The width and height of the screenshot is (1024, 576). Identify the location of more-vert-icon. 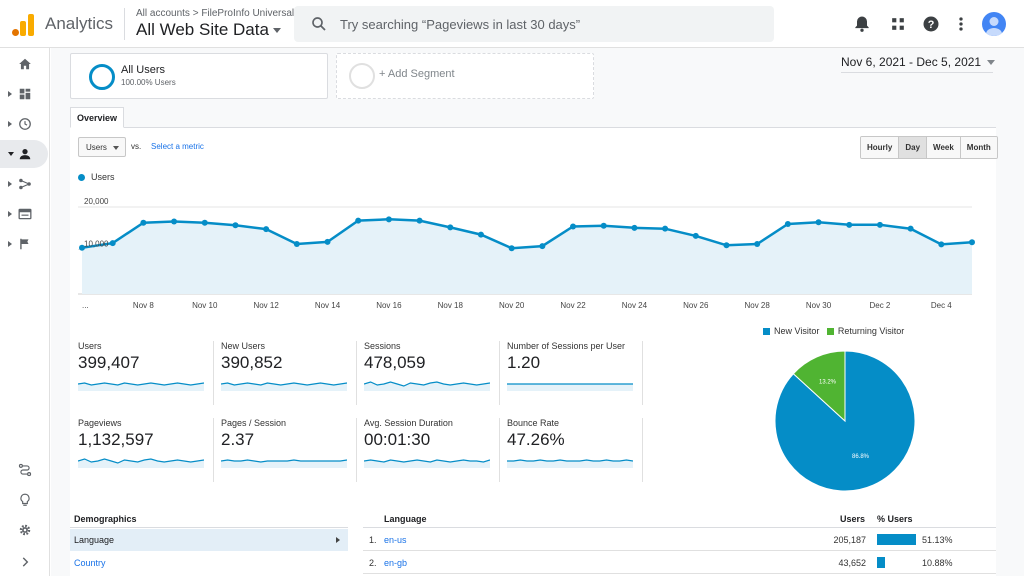
(961, 24).